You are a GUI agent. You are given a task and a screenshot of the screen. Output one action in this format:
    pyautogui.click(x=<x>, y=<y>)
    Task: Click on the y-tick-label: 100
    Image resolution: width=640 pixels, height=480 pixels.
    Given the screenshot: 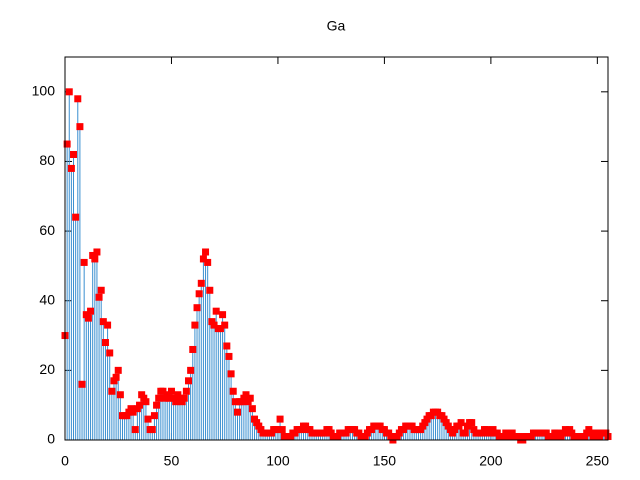 What is the action you would take?
    pyautogui.click(x=44, y=91)
    